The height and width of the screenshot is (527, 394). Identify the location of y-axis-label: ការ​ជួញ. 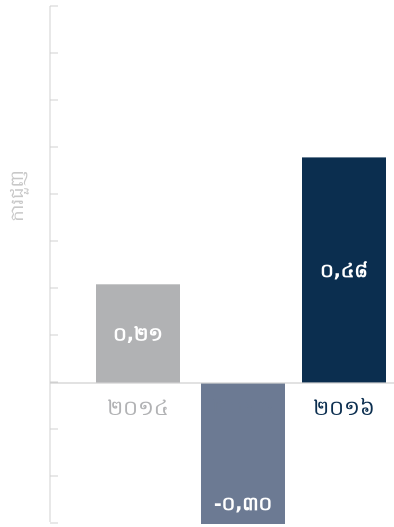
(18, 195).